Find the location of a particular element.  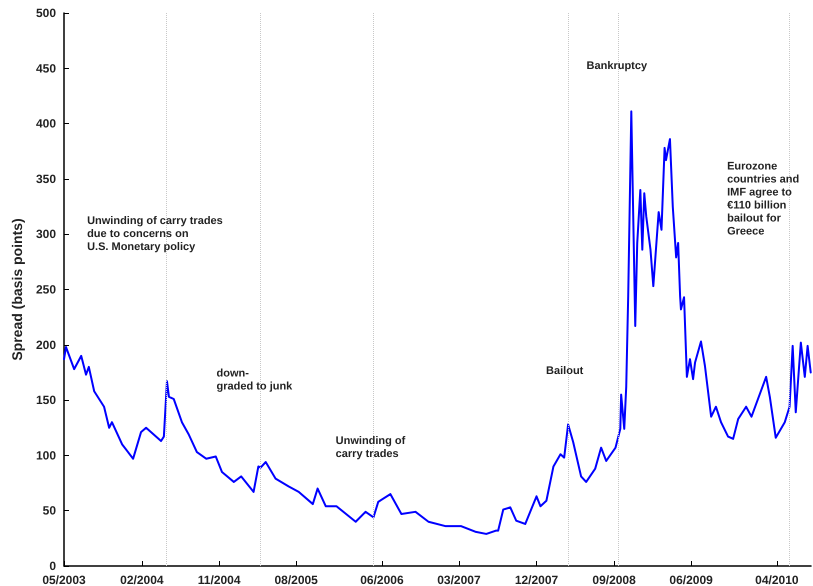

x-tick-label: 11/2004 is located at coordinates (219, 579).